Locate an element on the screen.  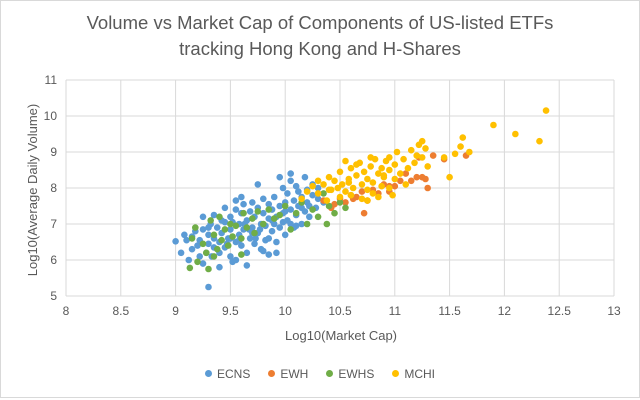
series-ewhs is located at coordinates (267, 231).